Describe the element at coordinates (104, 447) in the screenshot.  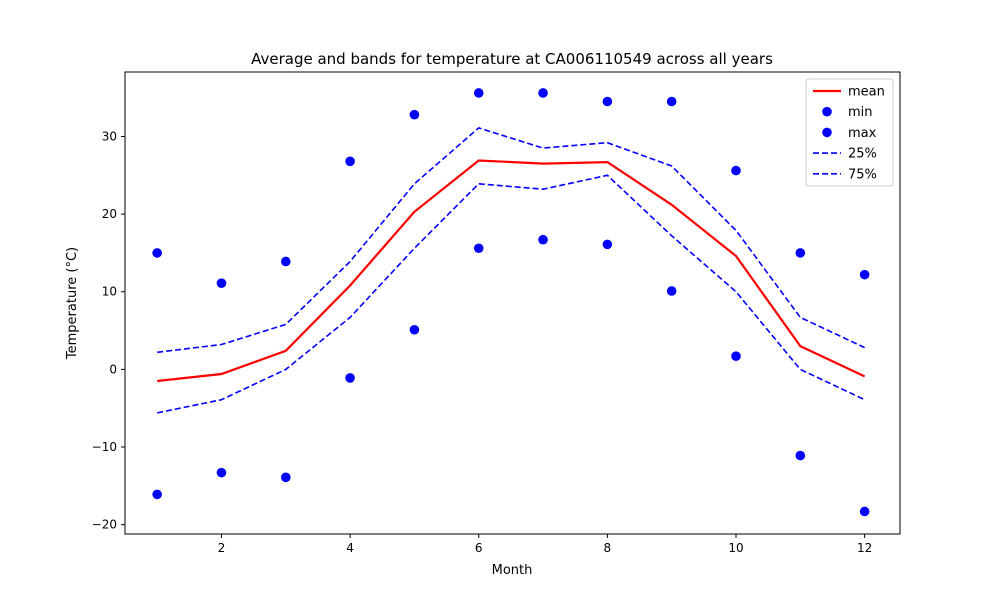
I see `y-tick-label: −10` at that location.